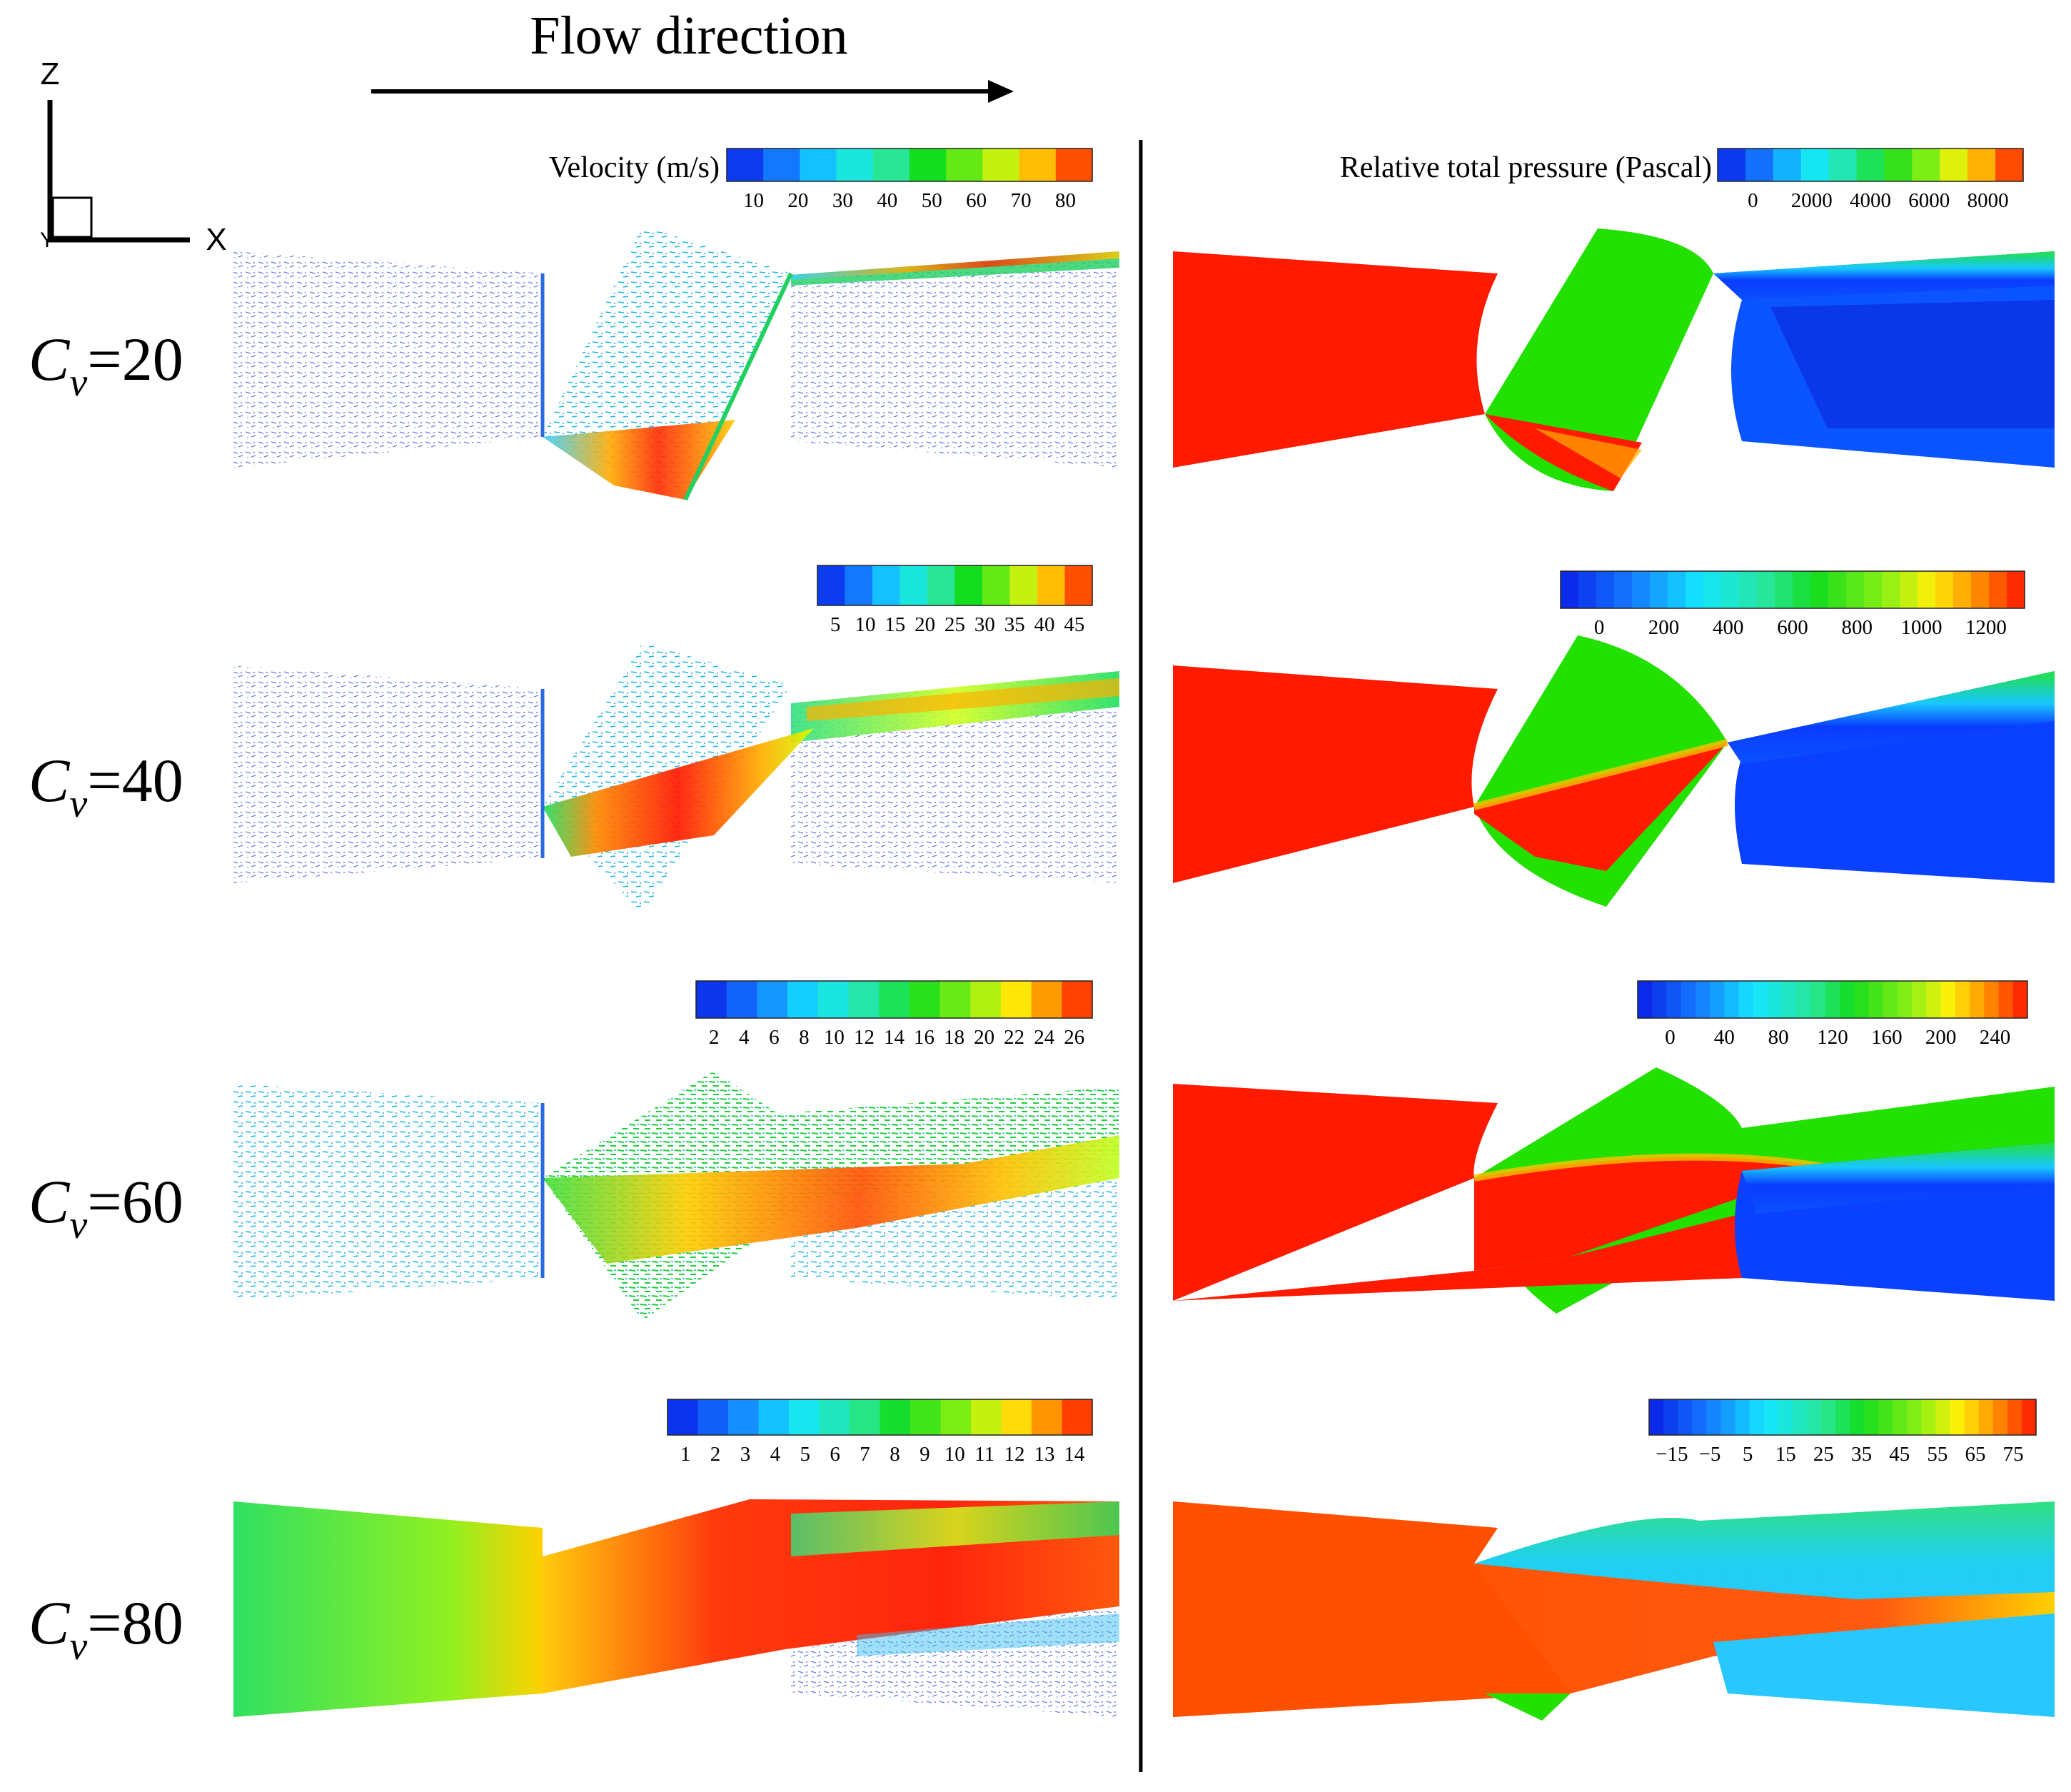 The width and height of the screenshot is (2071, 1792). Describe the element at coordinates (894, 1014) in the screenshot. I see `velocity-colorbar-cv60: 2 4 6 8 10 12 14 16 18 20 22 24 26` at that location.